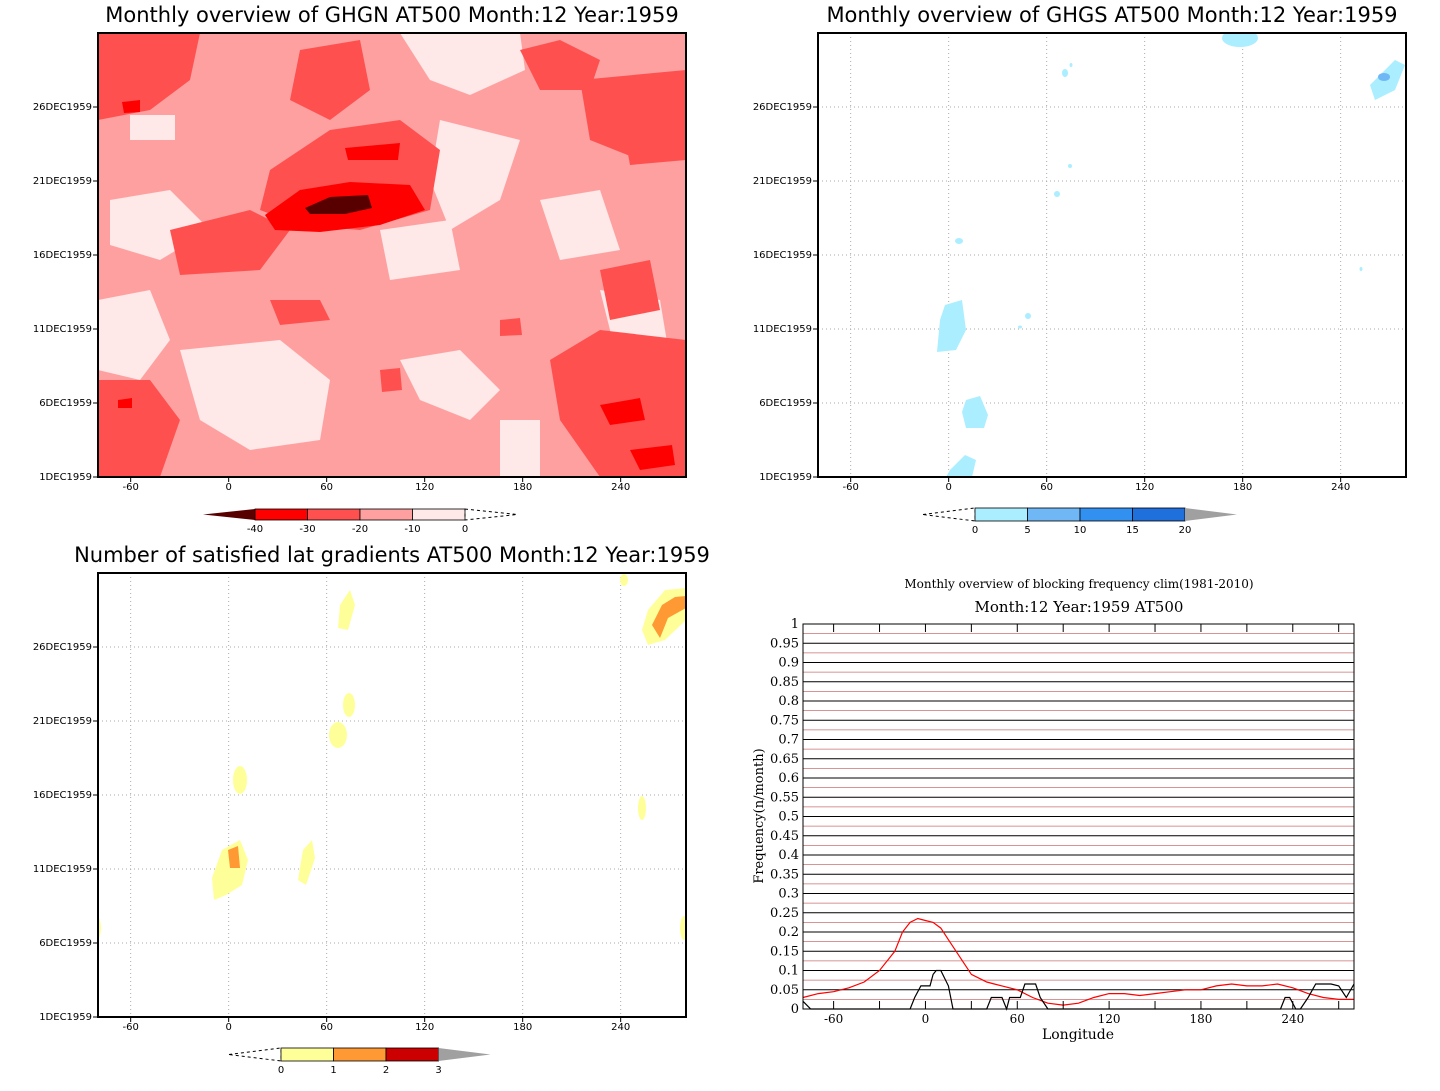 This screenshot has height=1091, width=1440. Describe the element at coordinates (1096, 485) in the screenshot. I see `ghgs-x-axis: -60 0 60 120 180 240` at that location.